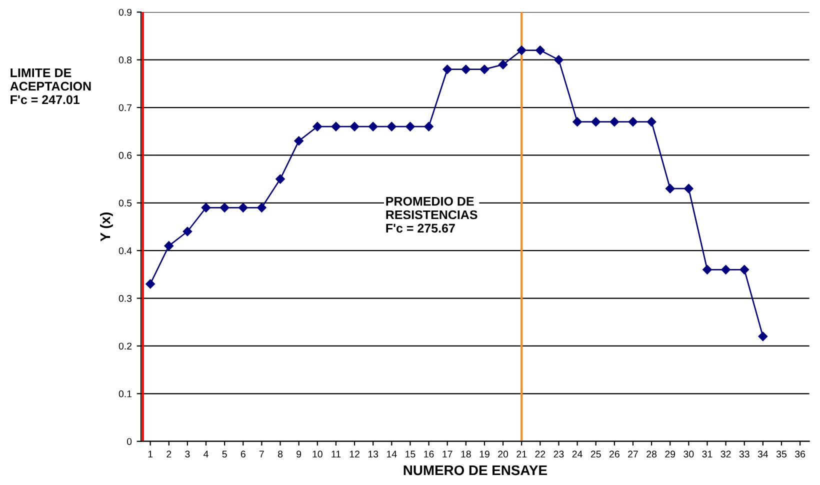  What do you see at coordinates (125, 60) in the screenshot?
I see `y-tick-label: 0.8` at bounding box center [125, 60].